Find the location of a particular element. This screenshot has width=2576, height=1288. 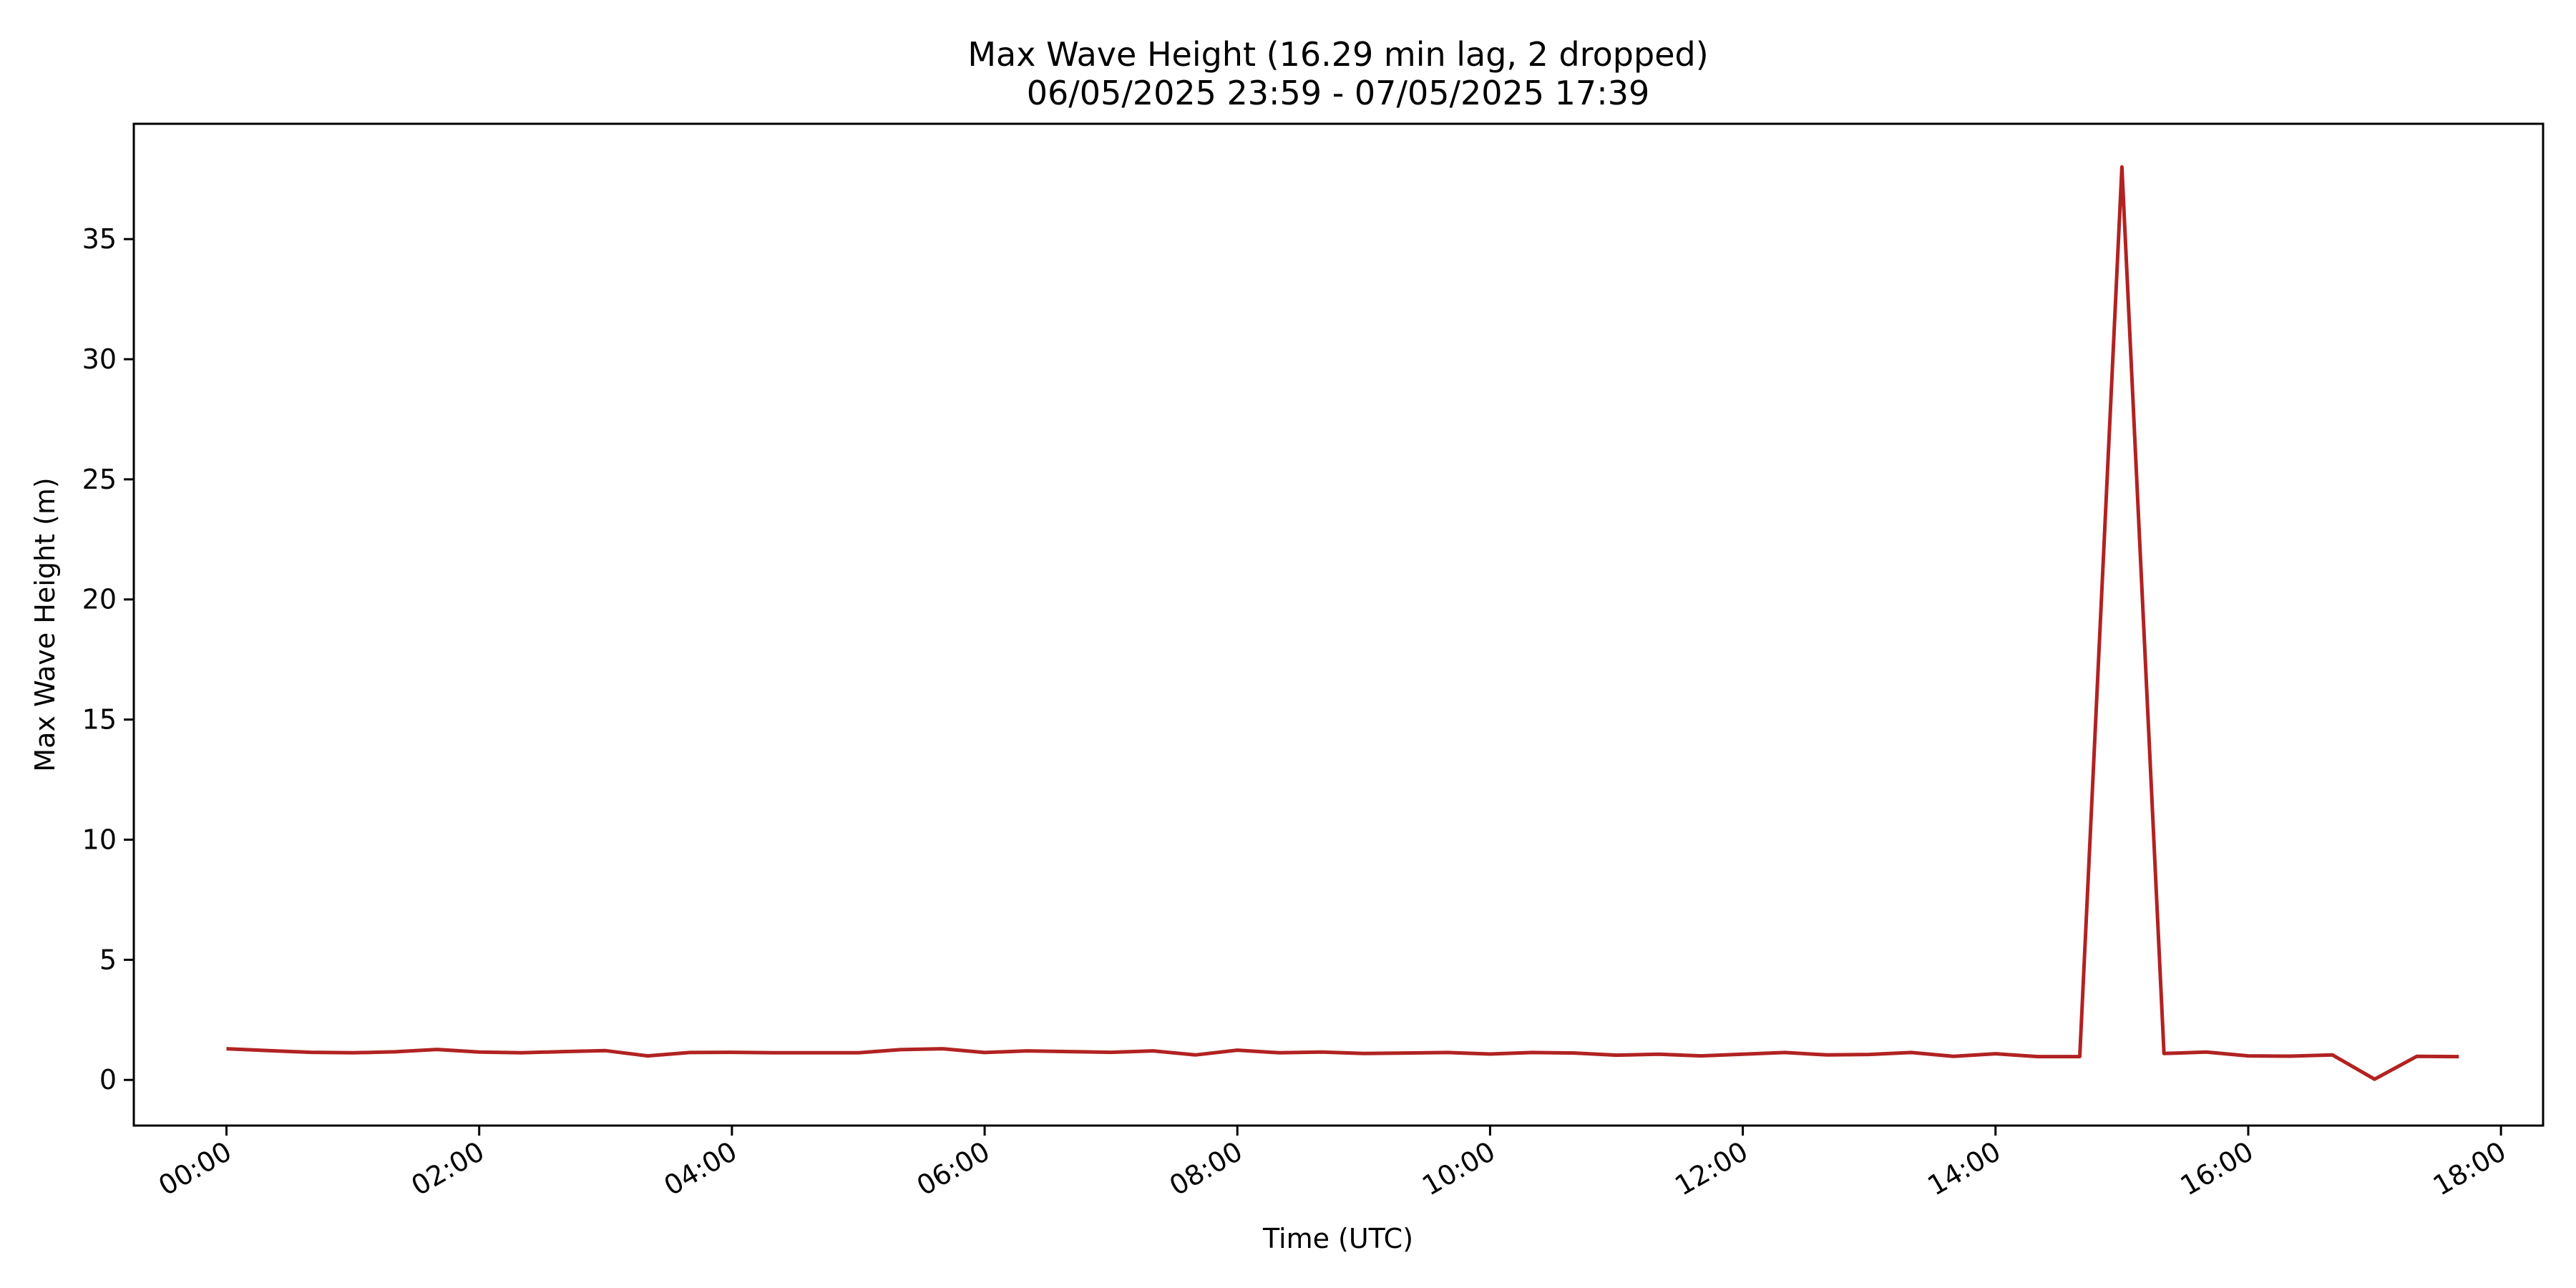

x-tick-label: 00:00 is located at coordinates (195, 1169).